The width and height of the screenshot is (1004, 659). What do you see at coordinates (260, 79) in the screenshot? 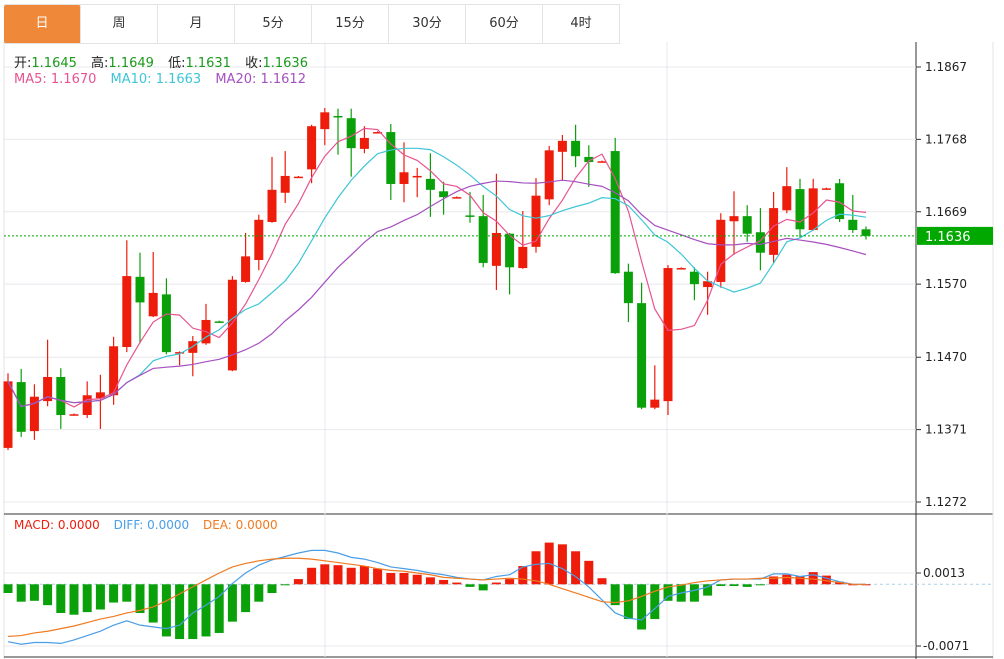
I see `ma20-legend: MA20: 1.1612` at bounding box center [260, 79].